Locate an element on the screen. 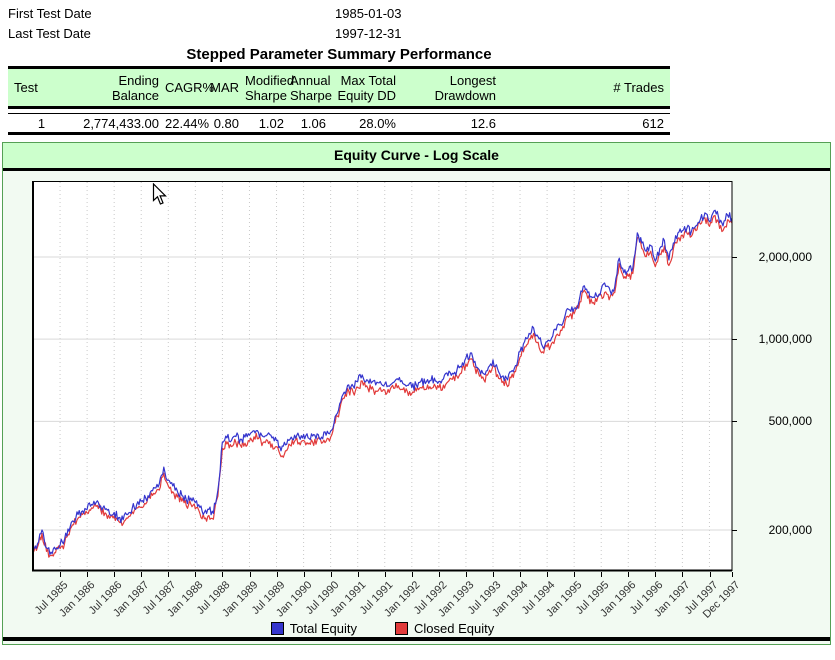  cell-test: 1 is located at coordinates (41, 123).